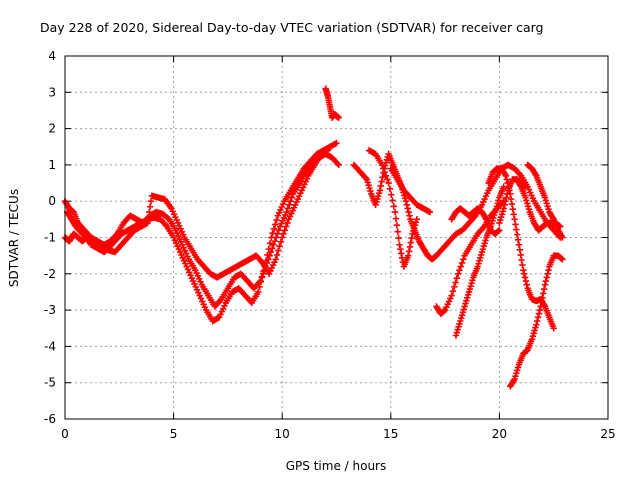  What do you see at coordinates (410, 190) in the screenshot?
I see `series-track-g` at bounding box center [410, 190].